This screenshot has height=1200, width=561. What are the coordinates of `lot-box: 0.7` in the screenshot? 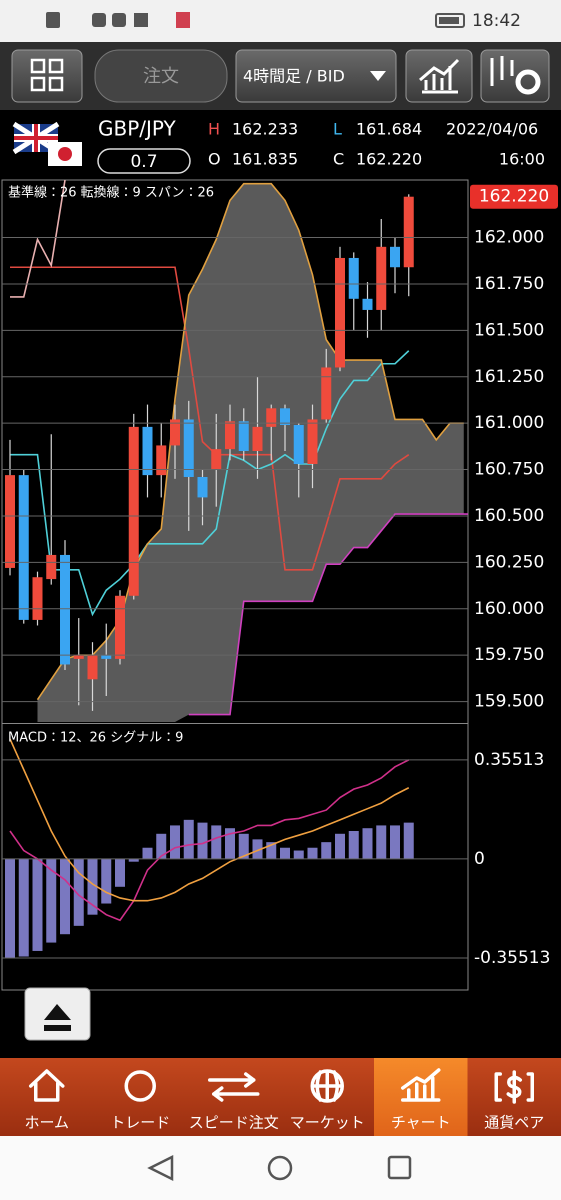 It's located at (144, 161).